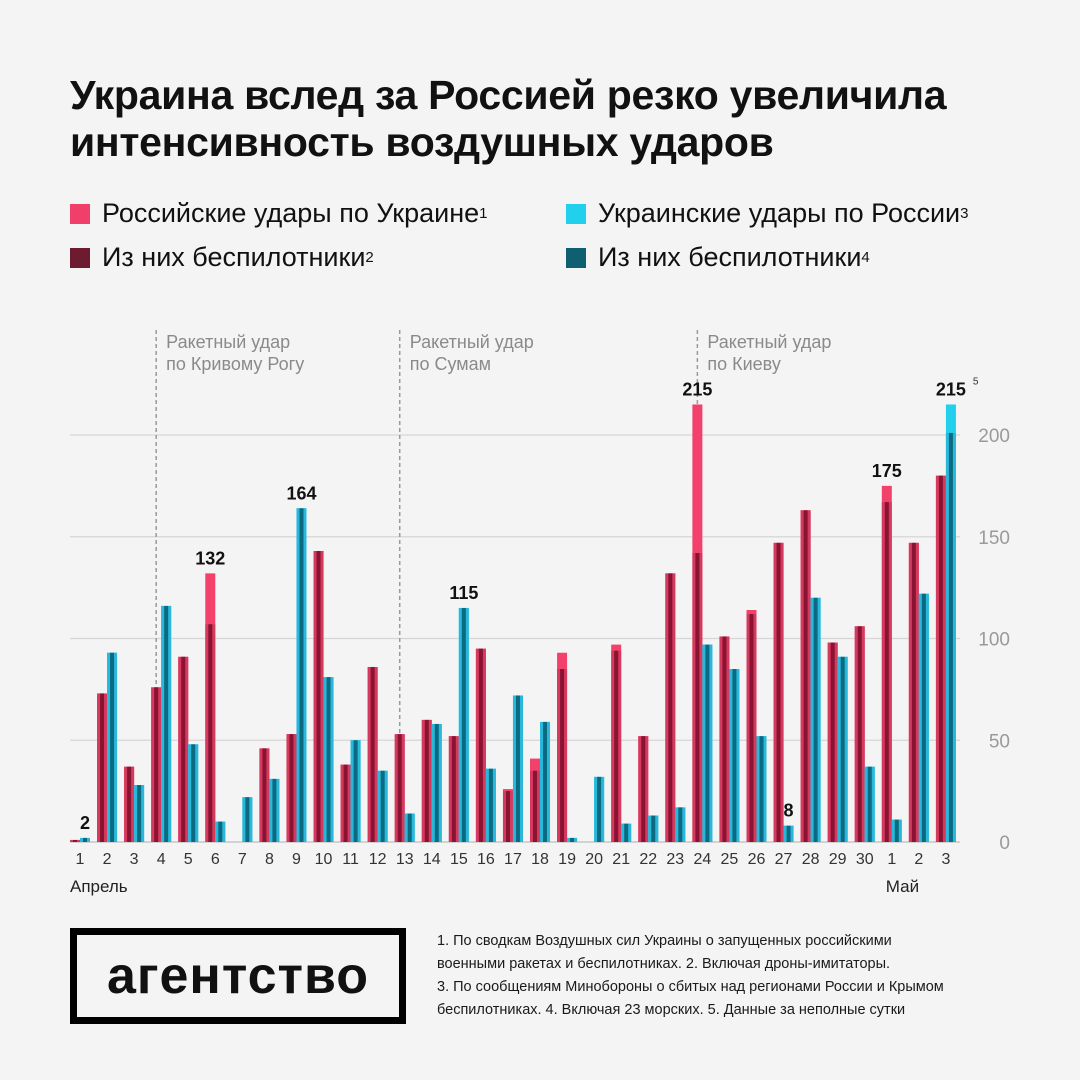 The image size is (1080, 1080). What do you see at coordinates (887, 471) in the screenshot?
I see `data-label: 175` at bounding box center [887, 471].